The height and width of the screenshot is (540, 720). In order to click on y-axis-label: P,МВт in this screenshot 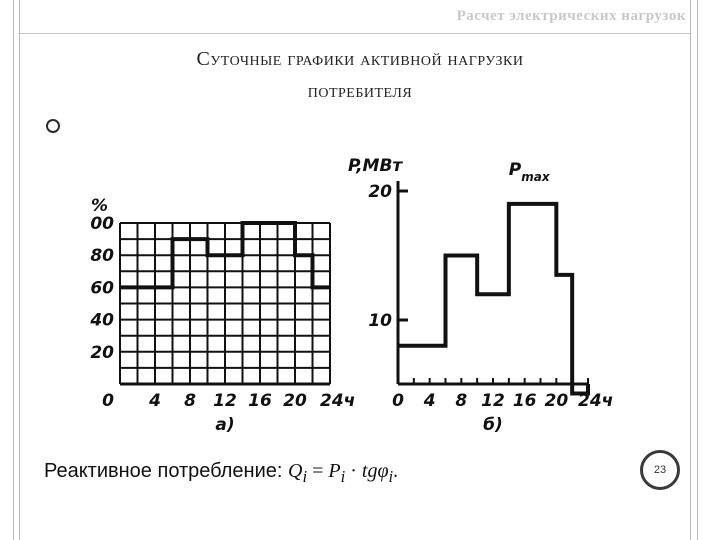, I will do `click(375, 166)`.